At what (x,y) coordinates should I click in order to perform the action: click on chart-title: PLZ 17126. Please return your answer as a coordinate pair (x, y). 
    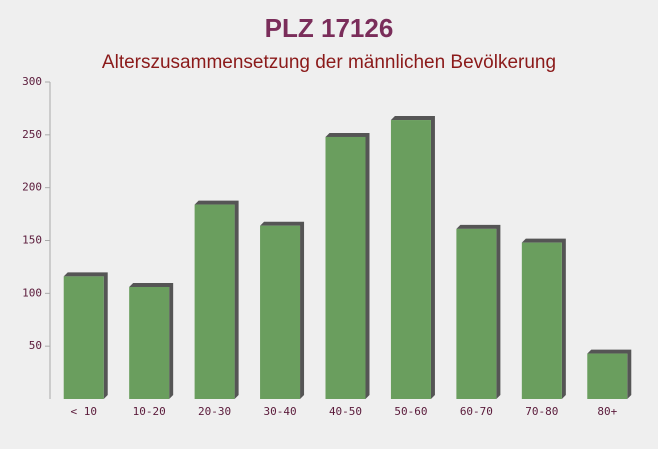
    Looking at the image, I should click on (329, 28).